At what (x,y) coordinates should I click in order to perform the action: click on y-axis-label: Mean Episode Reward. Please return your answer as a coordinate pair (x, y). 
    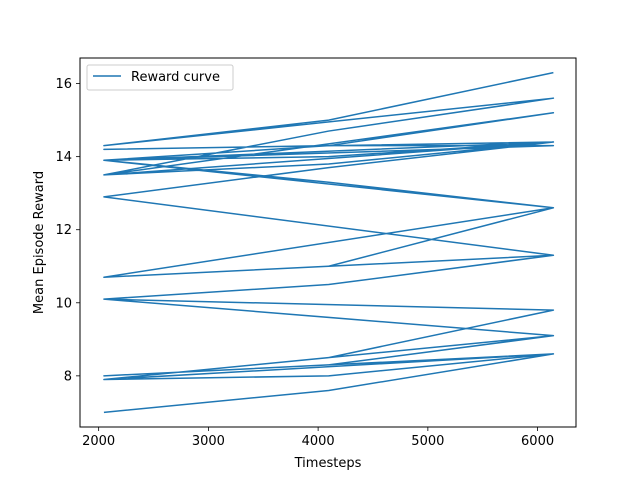
    Looking at the image, I should click on (39, 242).